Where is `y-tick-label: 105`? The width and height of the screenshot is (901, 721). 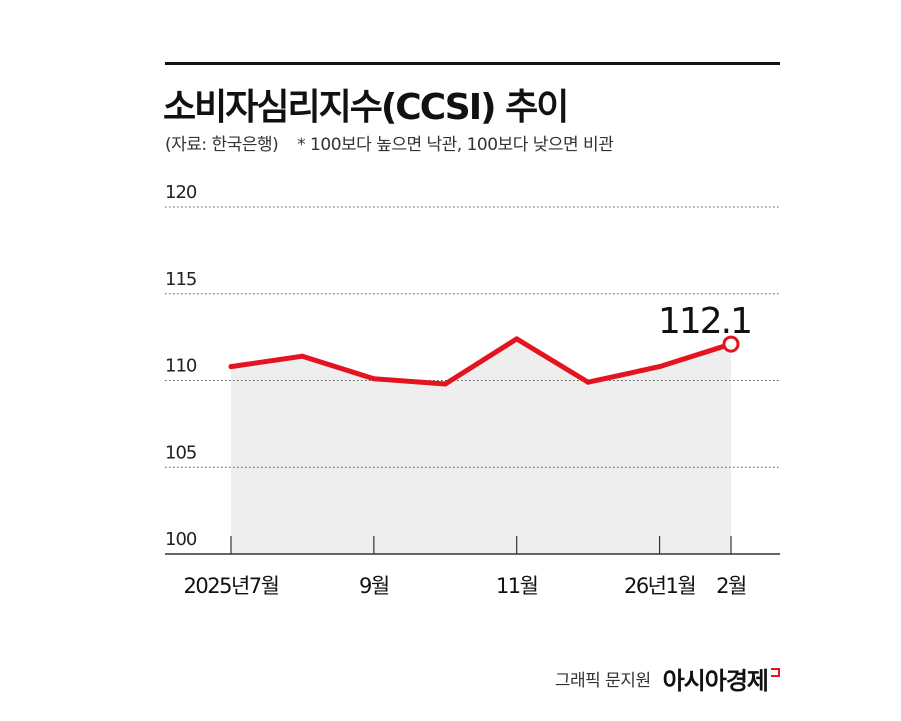
y-tick-label: 105 is located at coordinates (180, 452).